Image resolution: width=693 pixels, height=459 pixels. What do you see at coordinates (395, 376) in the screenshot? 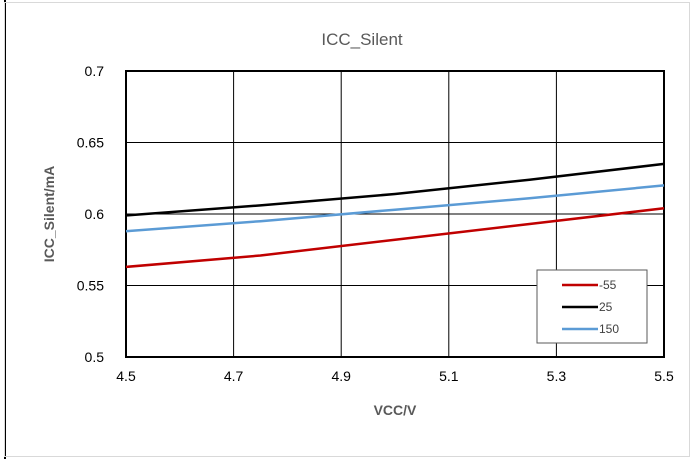
I see `x-tick-labels: 4.5 4.7 4.9 5.1 5.3 5.5` at bounding box center [395, 376].